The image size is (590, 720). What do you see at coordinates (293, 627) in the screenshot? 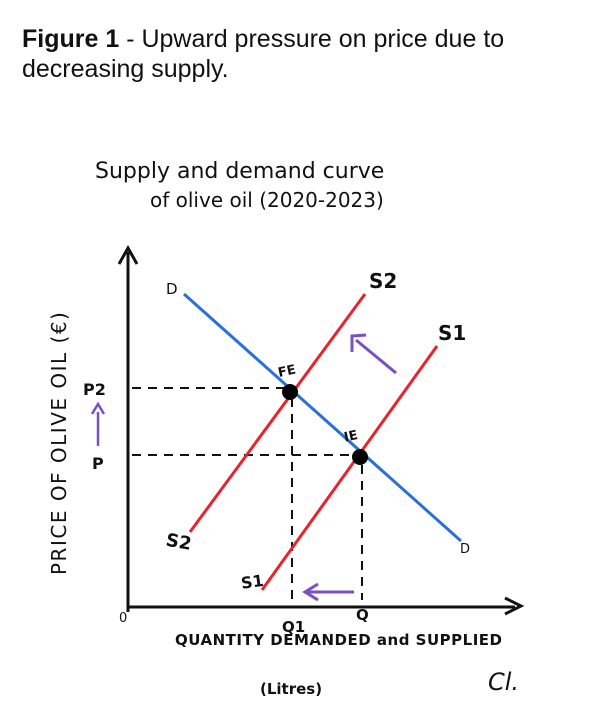
I see `q1-label: Q1` at bounding box center [293, 627].